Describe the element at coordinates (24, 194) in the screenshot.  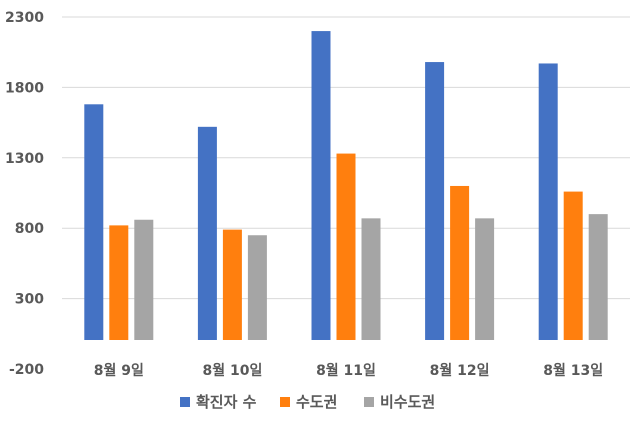
I see `y-axis-ticks: -200 300 800 1300 1800 2300` at that location.